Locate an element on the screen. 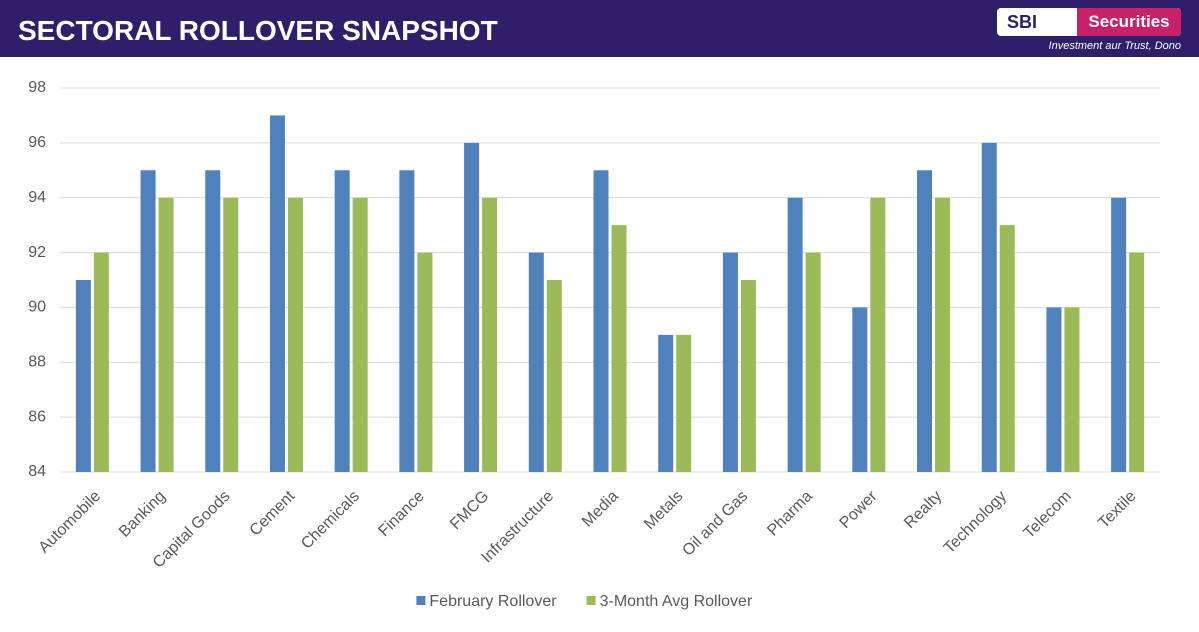  x-tick-label: Chemicals is located at coordinates (330, 520).